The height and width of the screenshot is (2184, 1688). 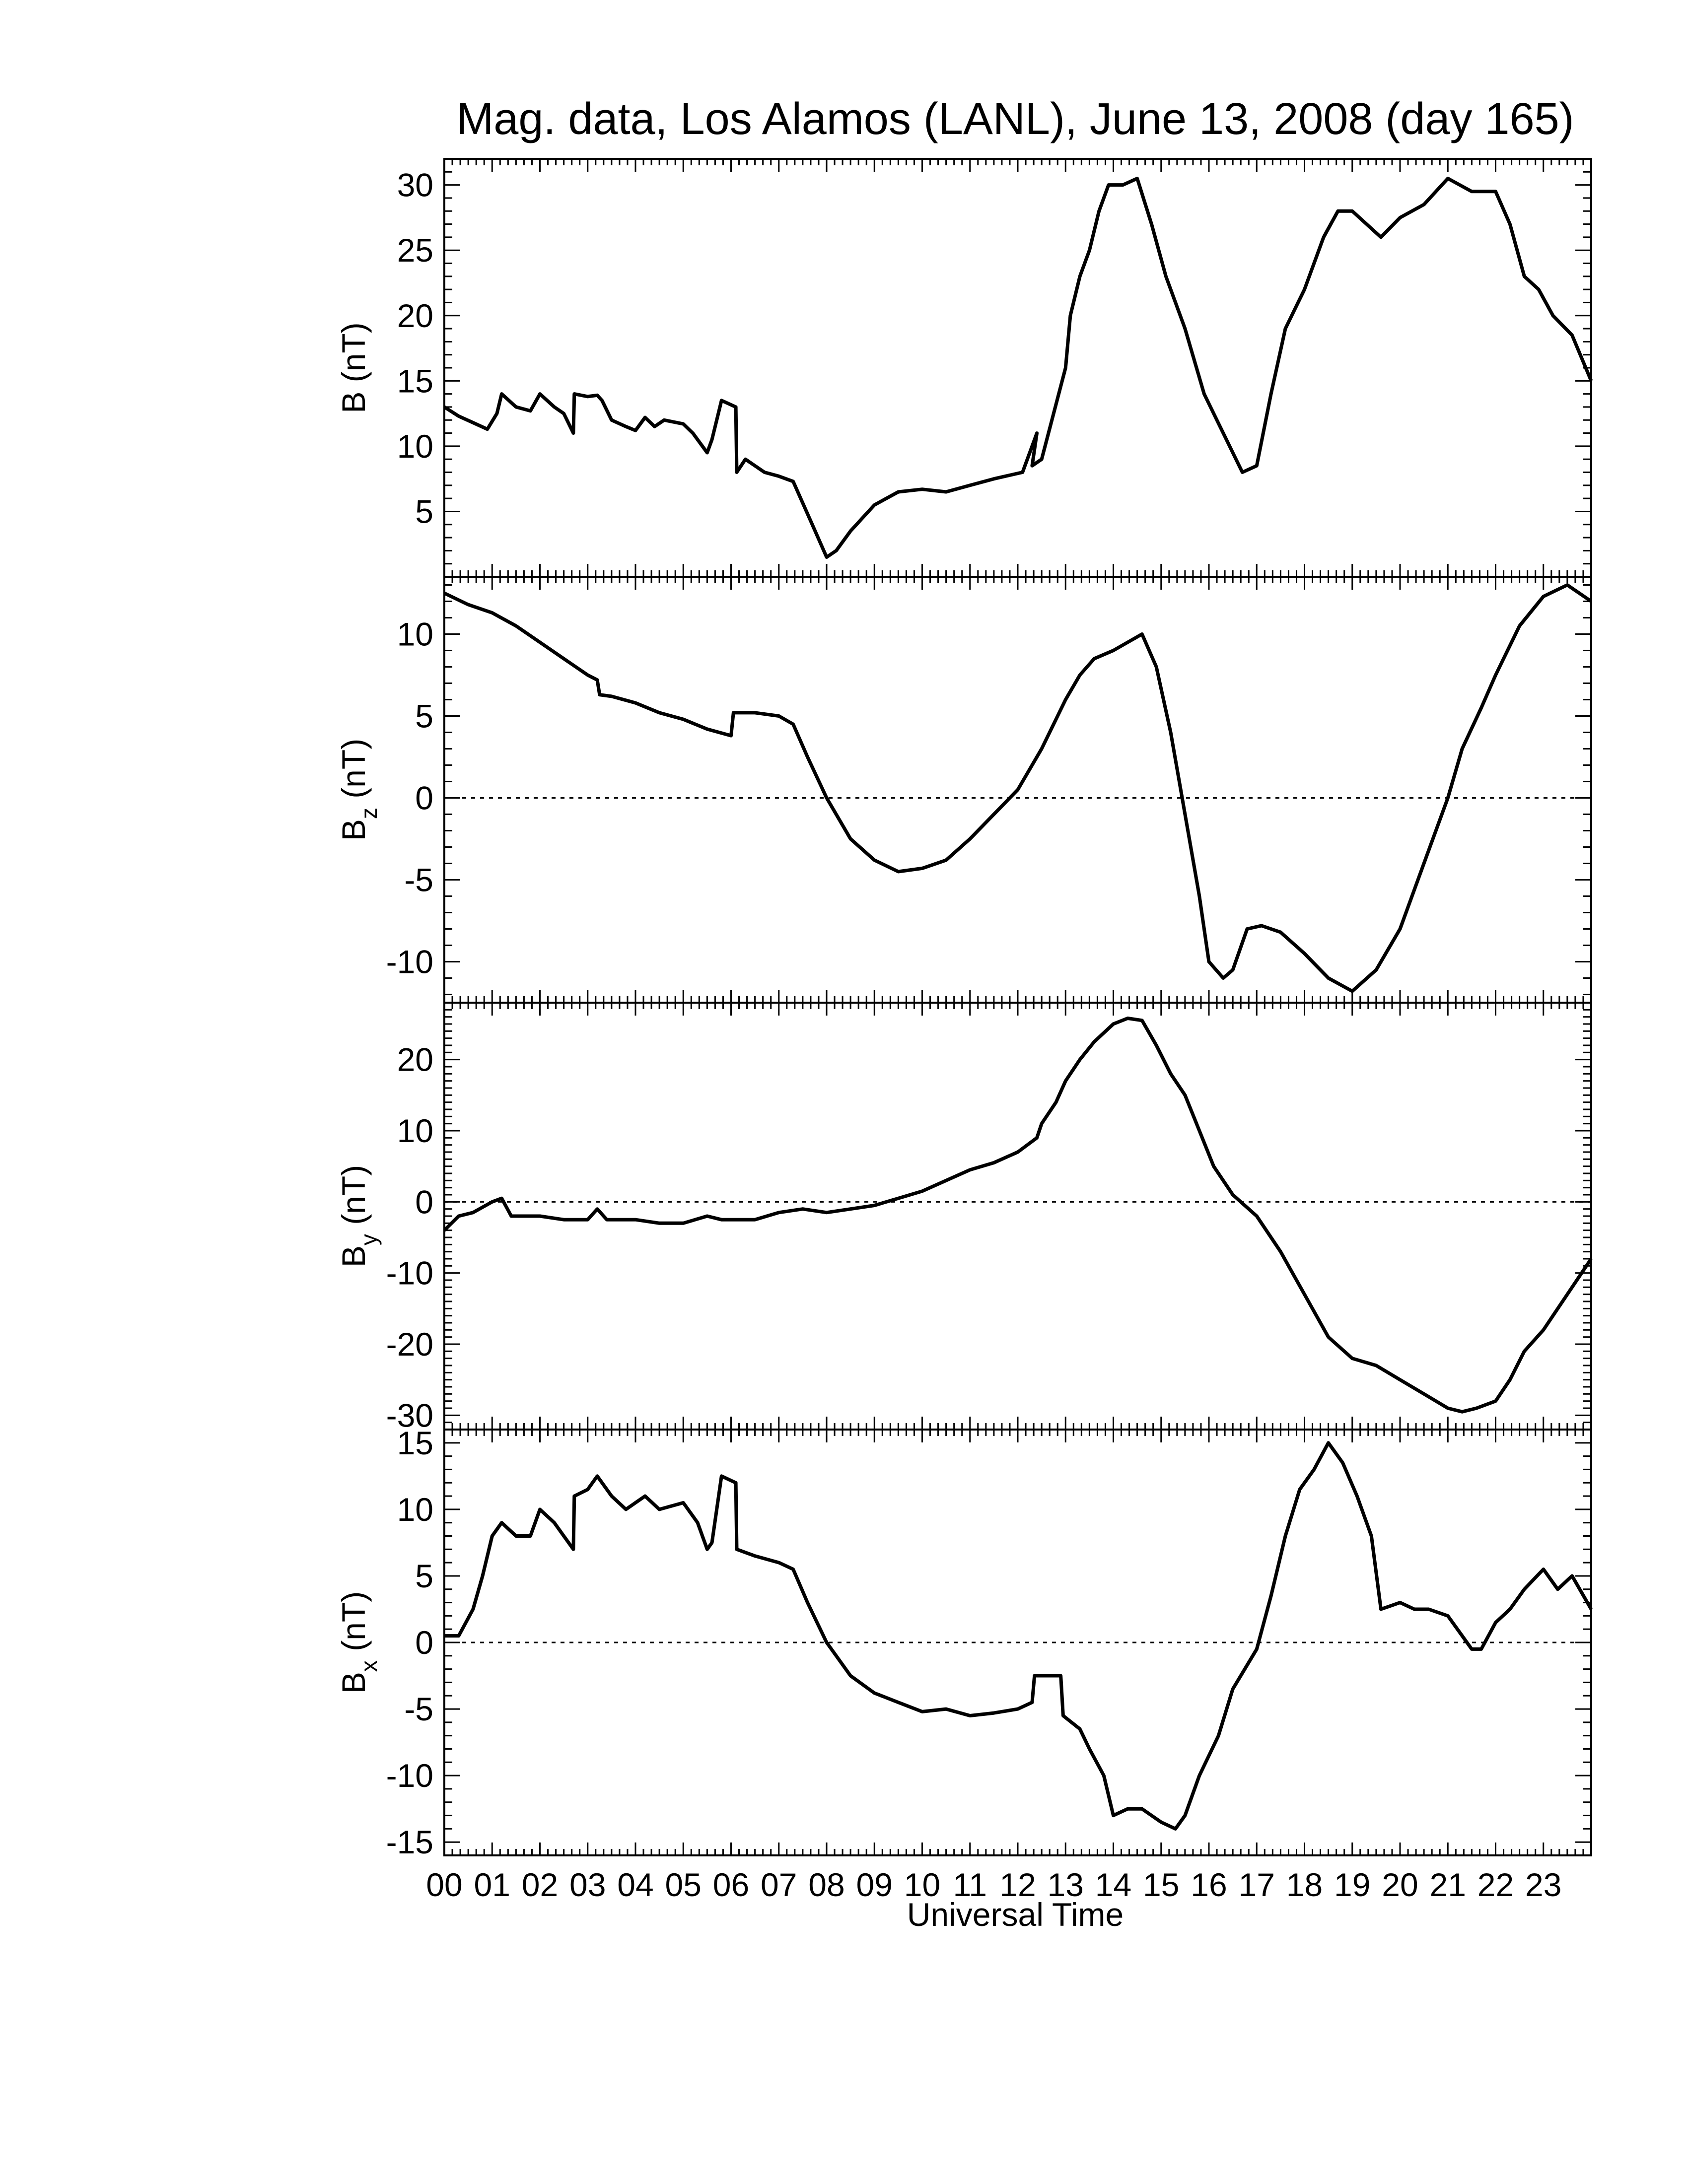 What do you see at coordinates (492, 1884) in the screenshot?
I see `x-tick-label: 01` at bounding box center [492, 1884].